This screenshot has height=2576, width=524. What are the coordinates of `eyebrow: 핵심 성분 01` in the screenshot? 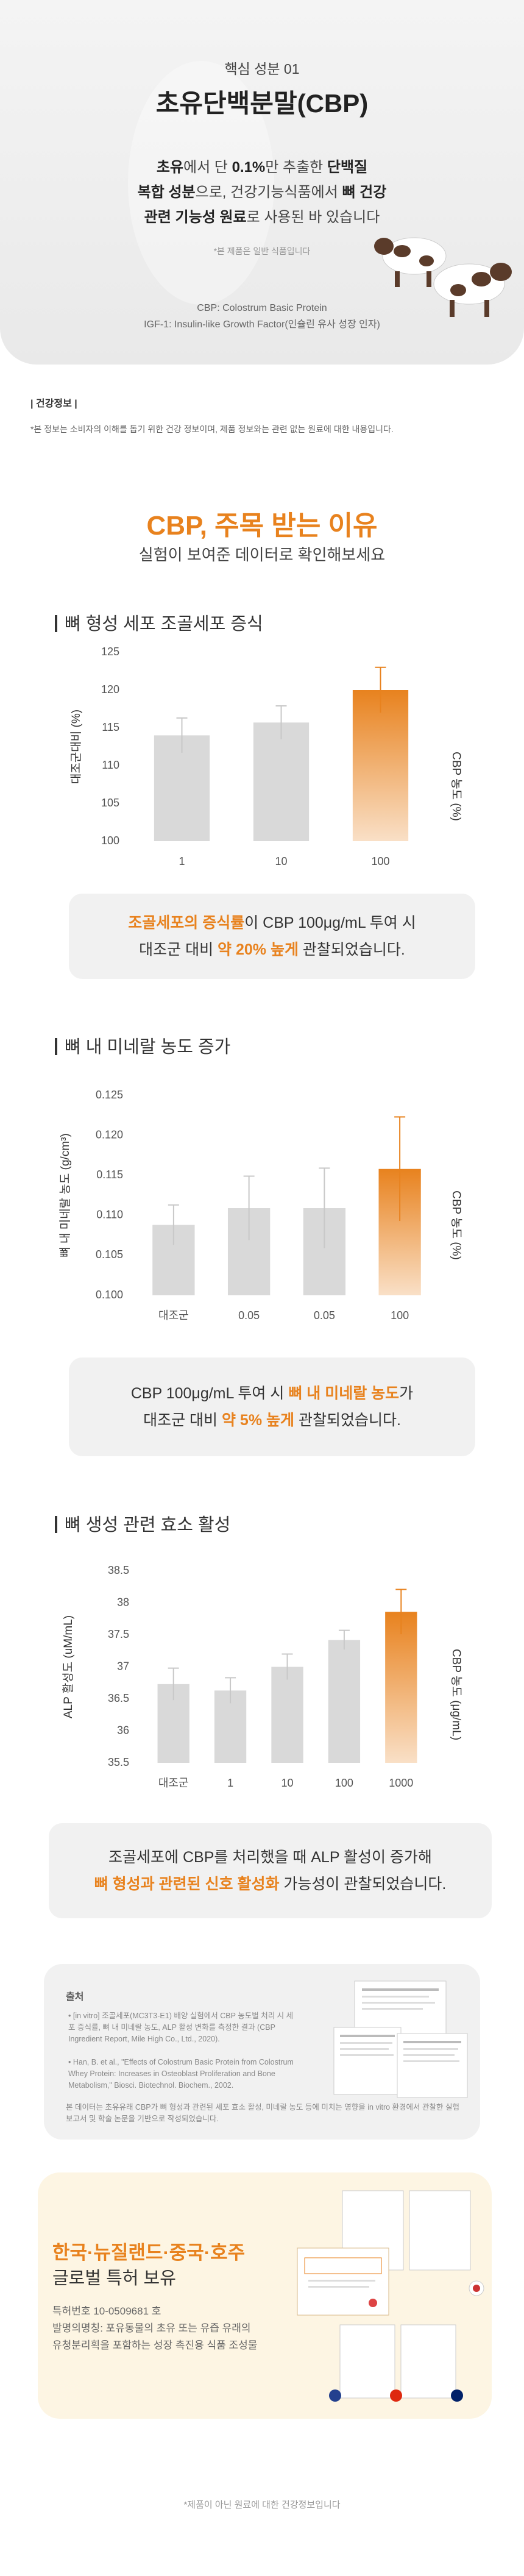 It's located at (262, 69).